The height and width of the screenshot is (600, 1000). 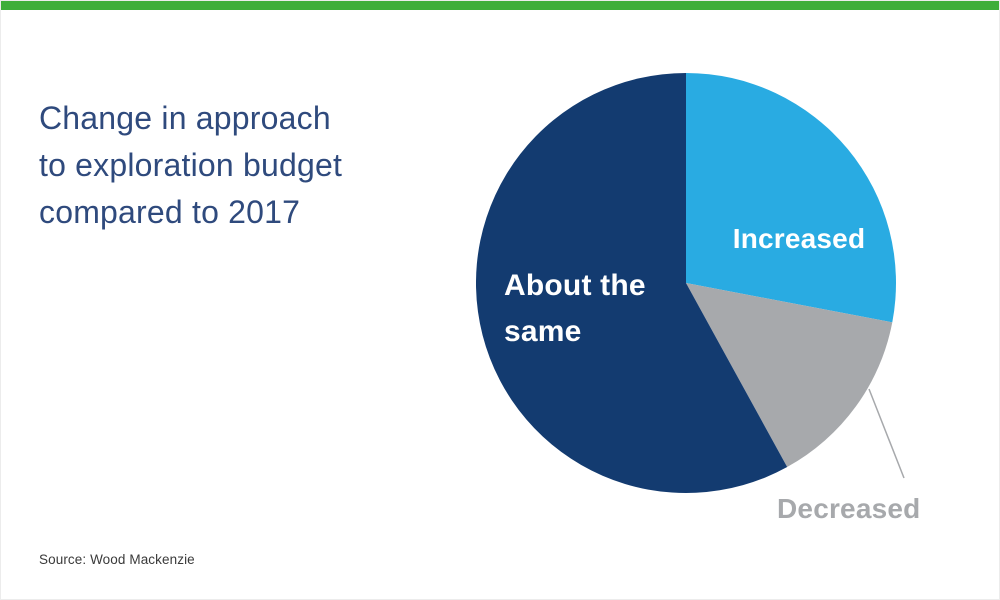 What do you see at coordinates (500, 5) in the screenshot?
I see `top-accent-bar` at bounding box center [500, 5].